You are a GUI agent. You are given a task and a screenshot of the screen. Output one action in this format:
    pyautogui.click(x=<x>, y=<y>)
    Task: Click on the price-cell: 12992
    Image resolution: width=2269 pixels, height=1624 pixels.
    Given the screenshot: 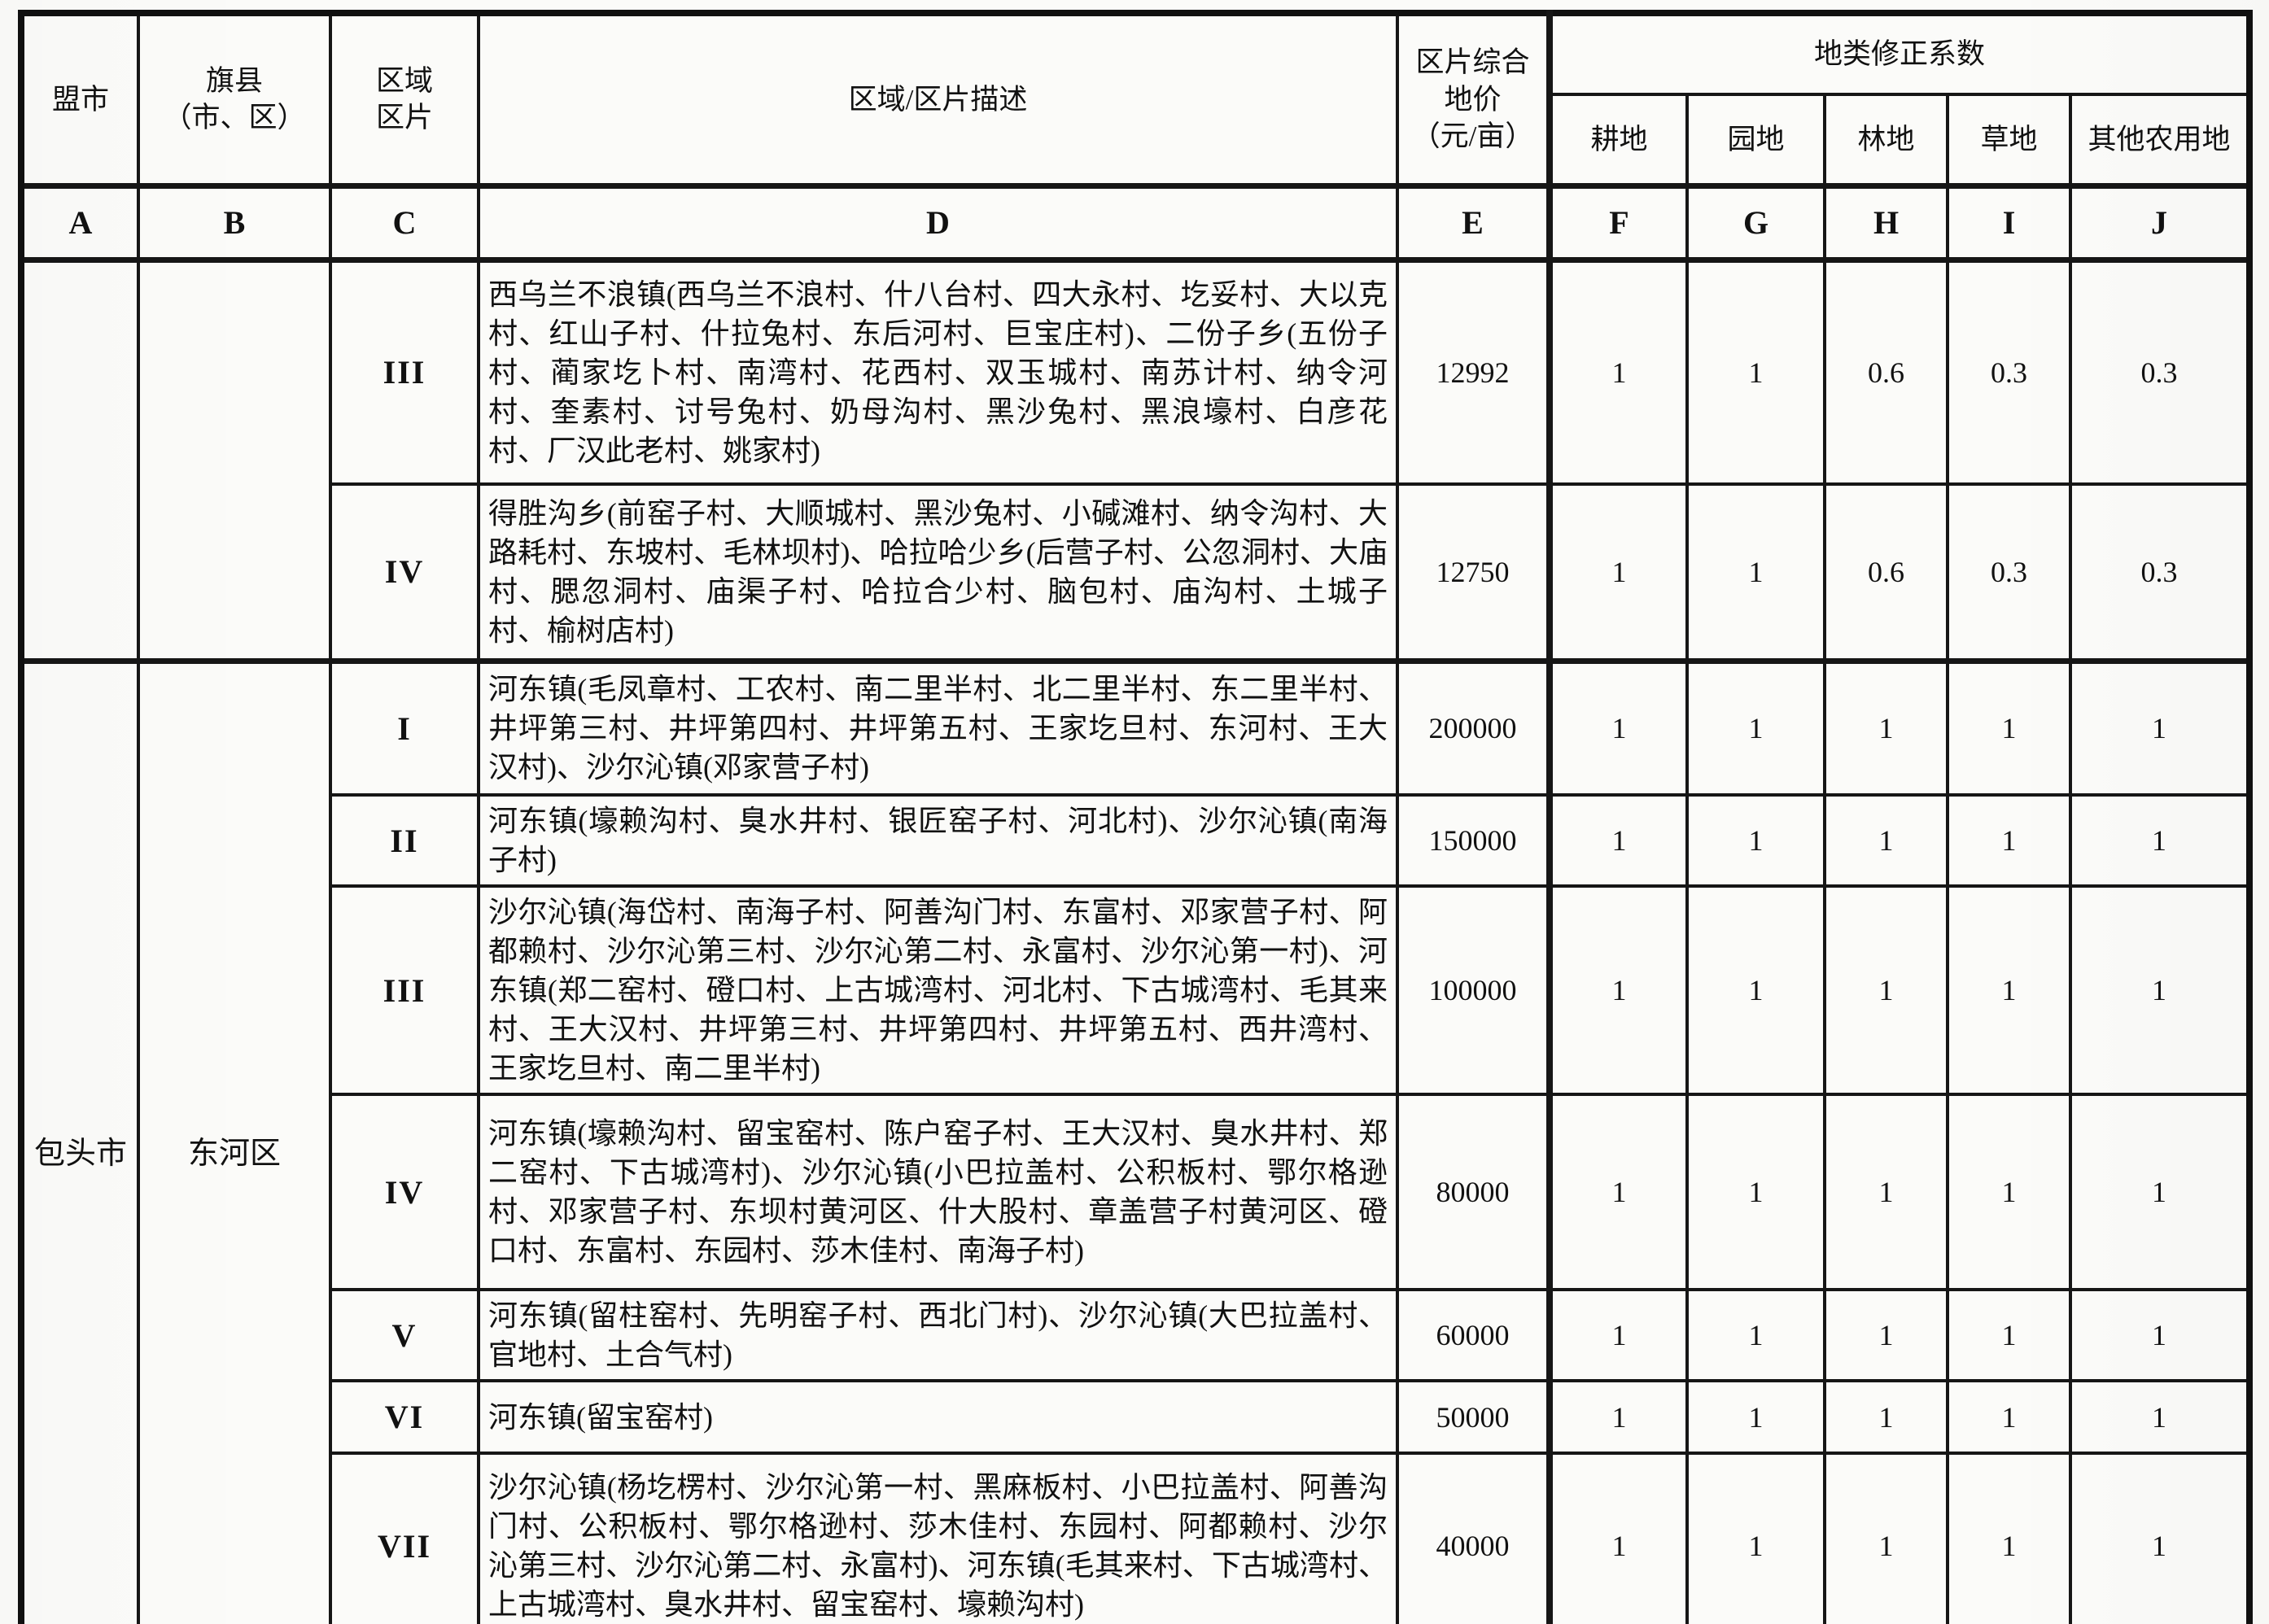 What is the action you would take?
    pyautogui.click(x=1473, y=372)
    